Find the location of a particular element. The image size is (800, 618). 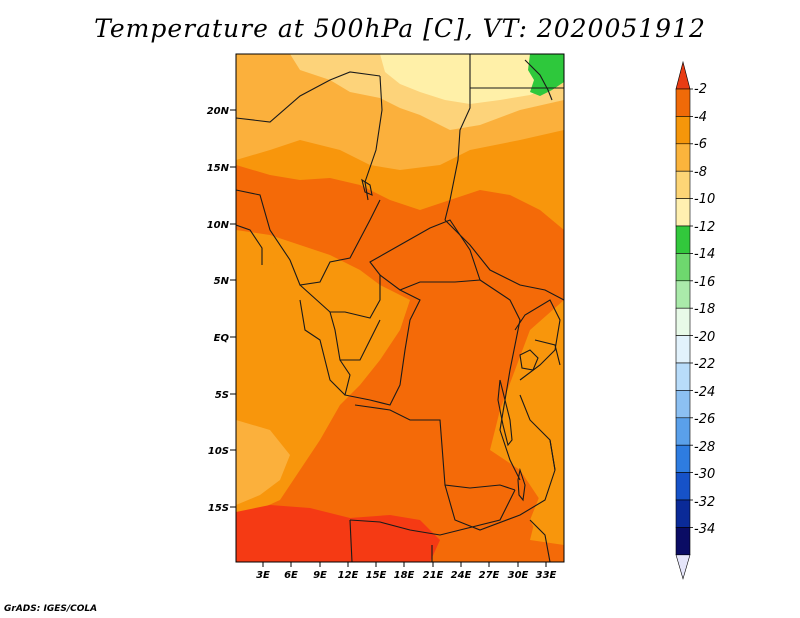

border-libya-egypt is located at coordinates (457, 137).